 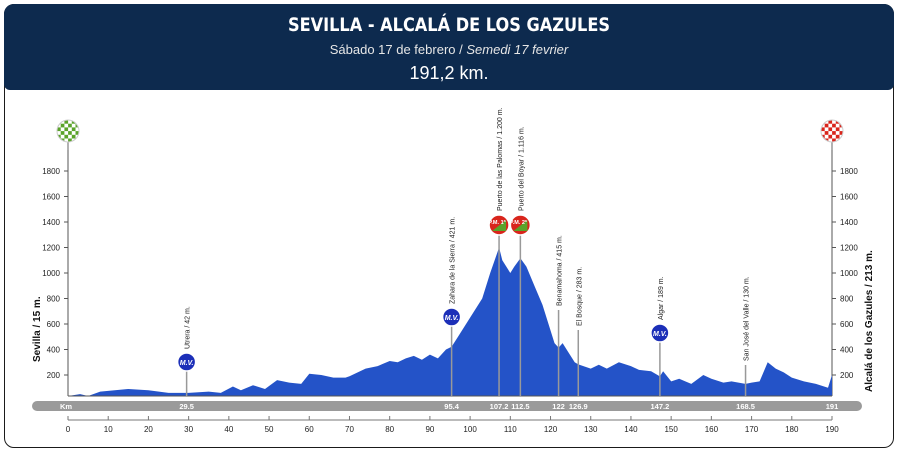 What do you see at coordinates (792, 429) in the screenshot?
I see `x-tick-label: 180` at bounding box center [792, 429].